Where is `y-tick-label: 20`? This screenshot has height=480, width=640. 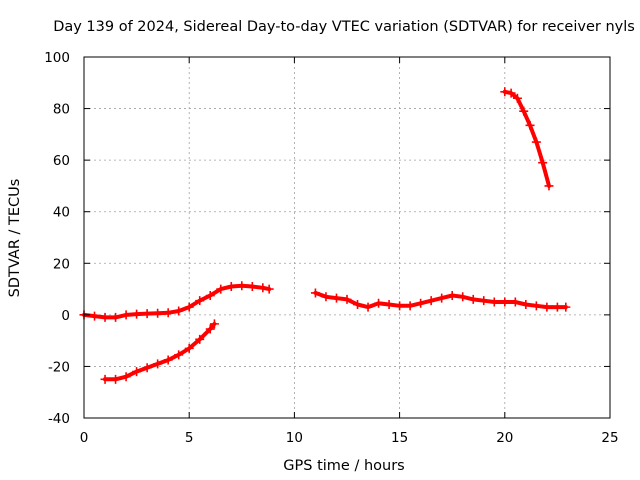
y-tick-label: 20 is located at coordinates (61, 264).